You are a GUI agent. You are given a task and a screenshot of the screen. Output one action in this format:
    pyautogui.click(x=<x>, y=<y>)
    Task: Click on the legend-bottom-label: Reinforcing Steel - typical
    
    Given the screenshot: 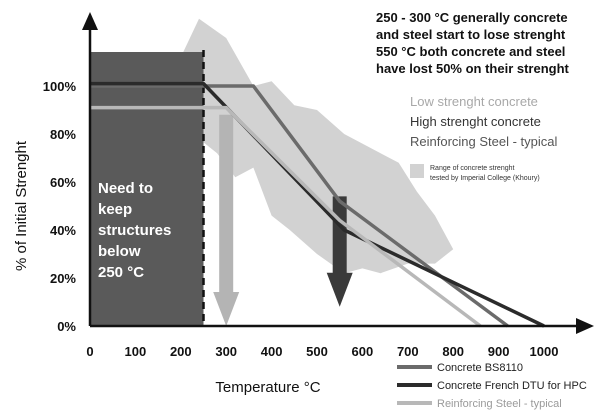 What is the action you would take?
    pyautogui.click(x=499, y=404)
    